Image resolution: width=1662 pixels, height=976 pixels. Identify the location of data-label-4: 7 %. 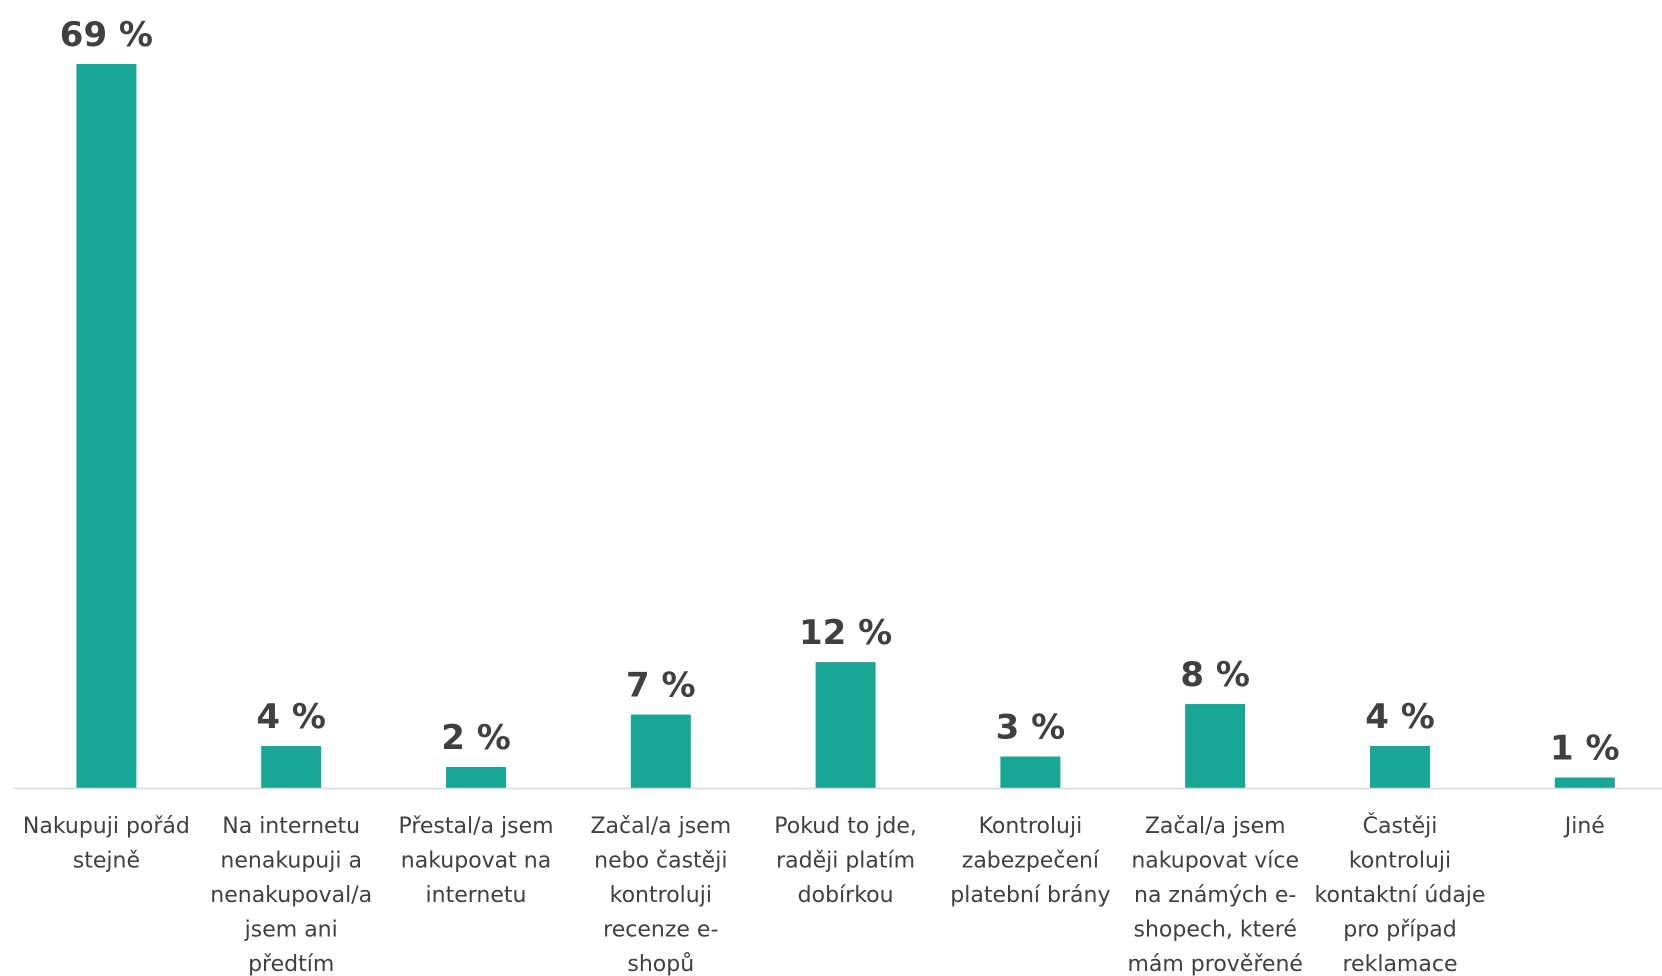
(661, 686).